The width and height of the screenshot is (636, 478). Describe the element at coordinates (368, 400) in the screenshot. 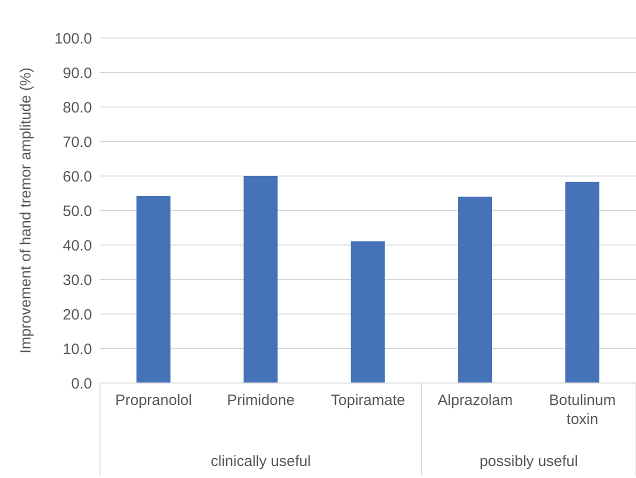

I see `x-tick-label: Topiramate` at that location.